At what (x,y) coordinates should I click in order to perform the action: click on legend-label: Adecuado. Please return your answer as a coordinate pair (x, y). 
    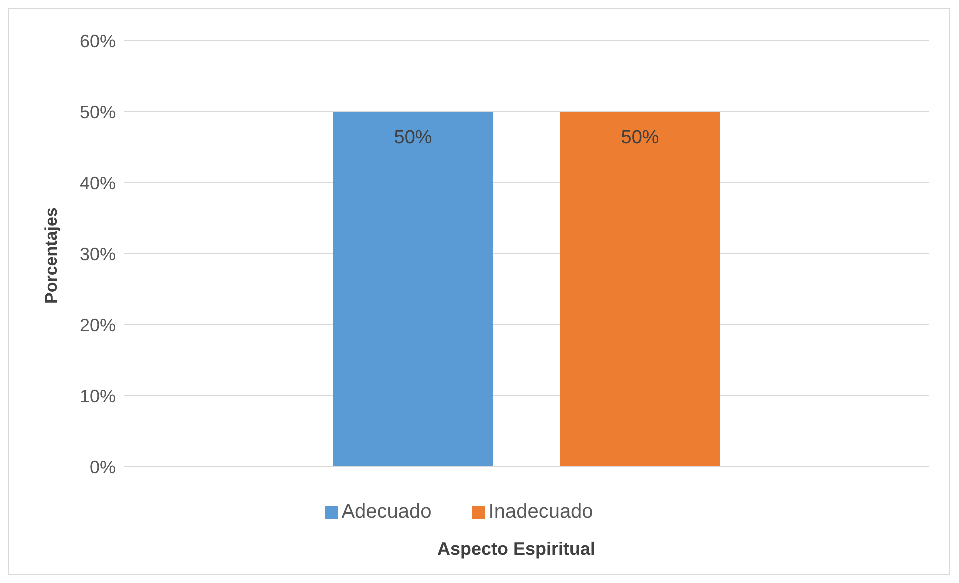
    Looking at the image, I should click on (387, 512).